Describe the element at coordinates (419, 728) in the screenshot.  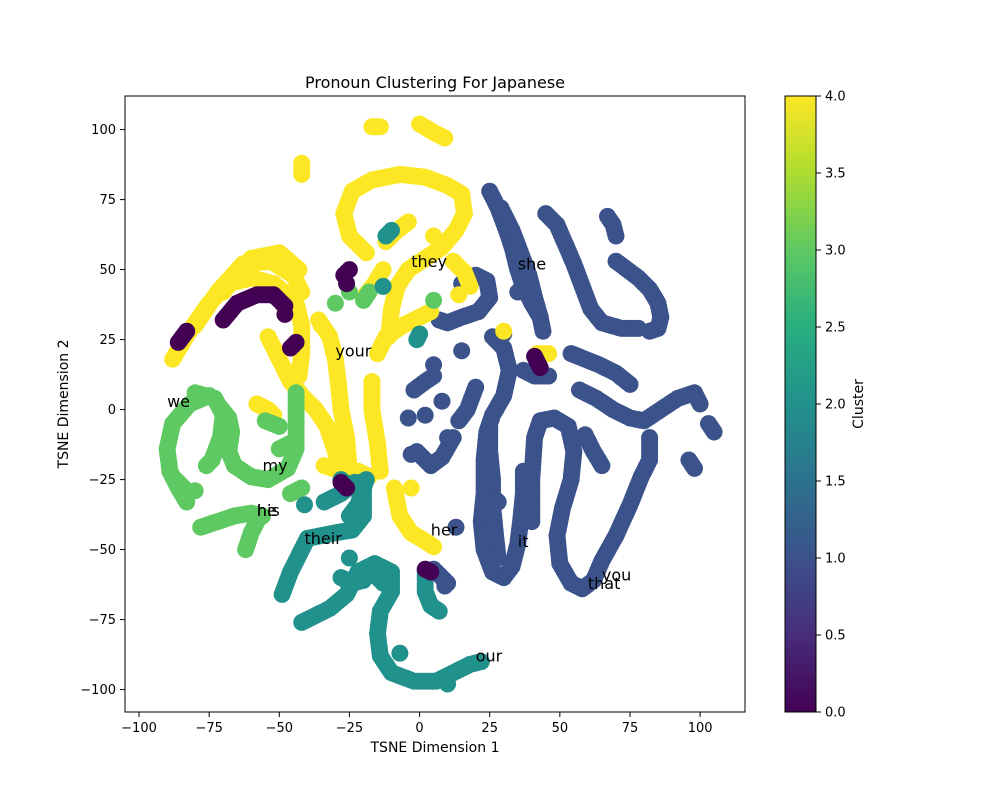
I see `x-tick-label: 0` at that location.